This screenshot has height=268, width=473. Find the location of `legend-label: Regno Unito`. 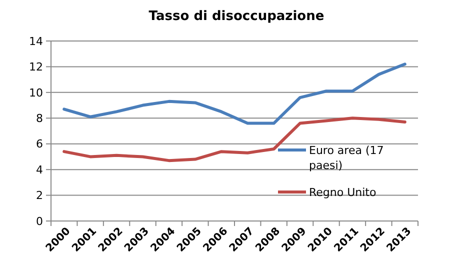

legend-label: Regno Unito is located at coordinates (342, 192).